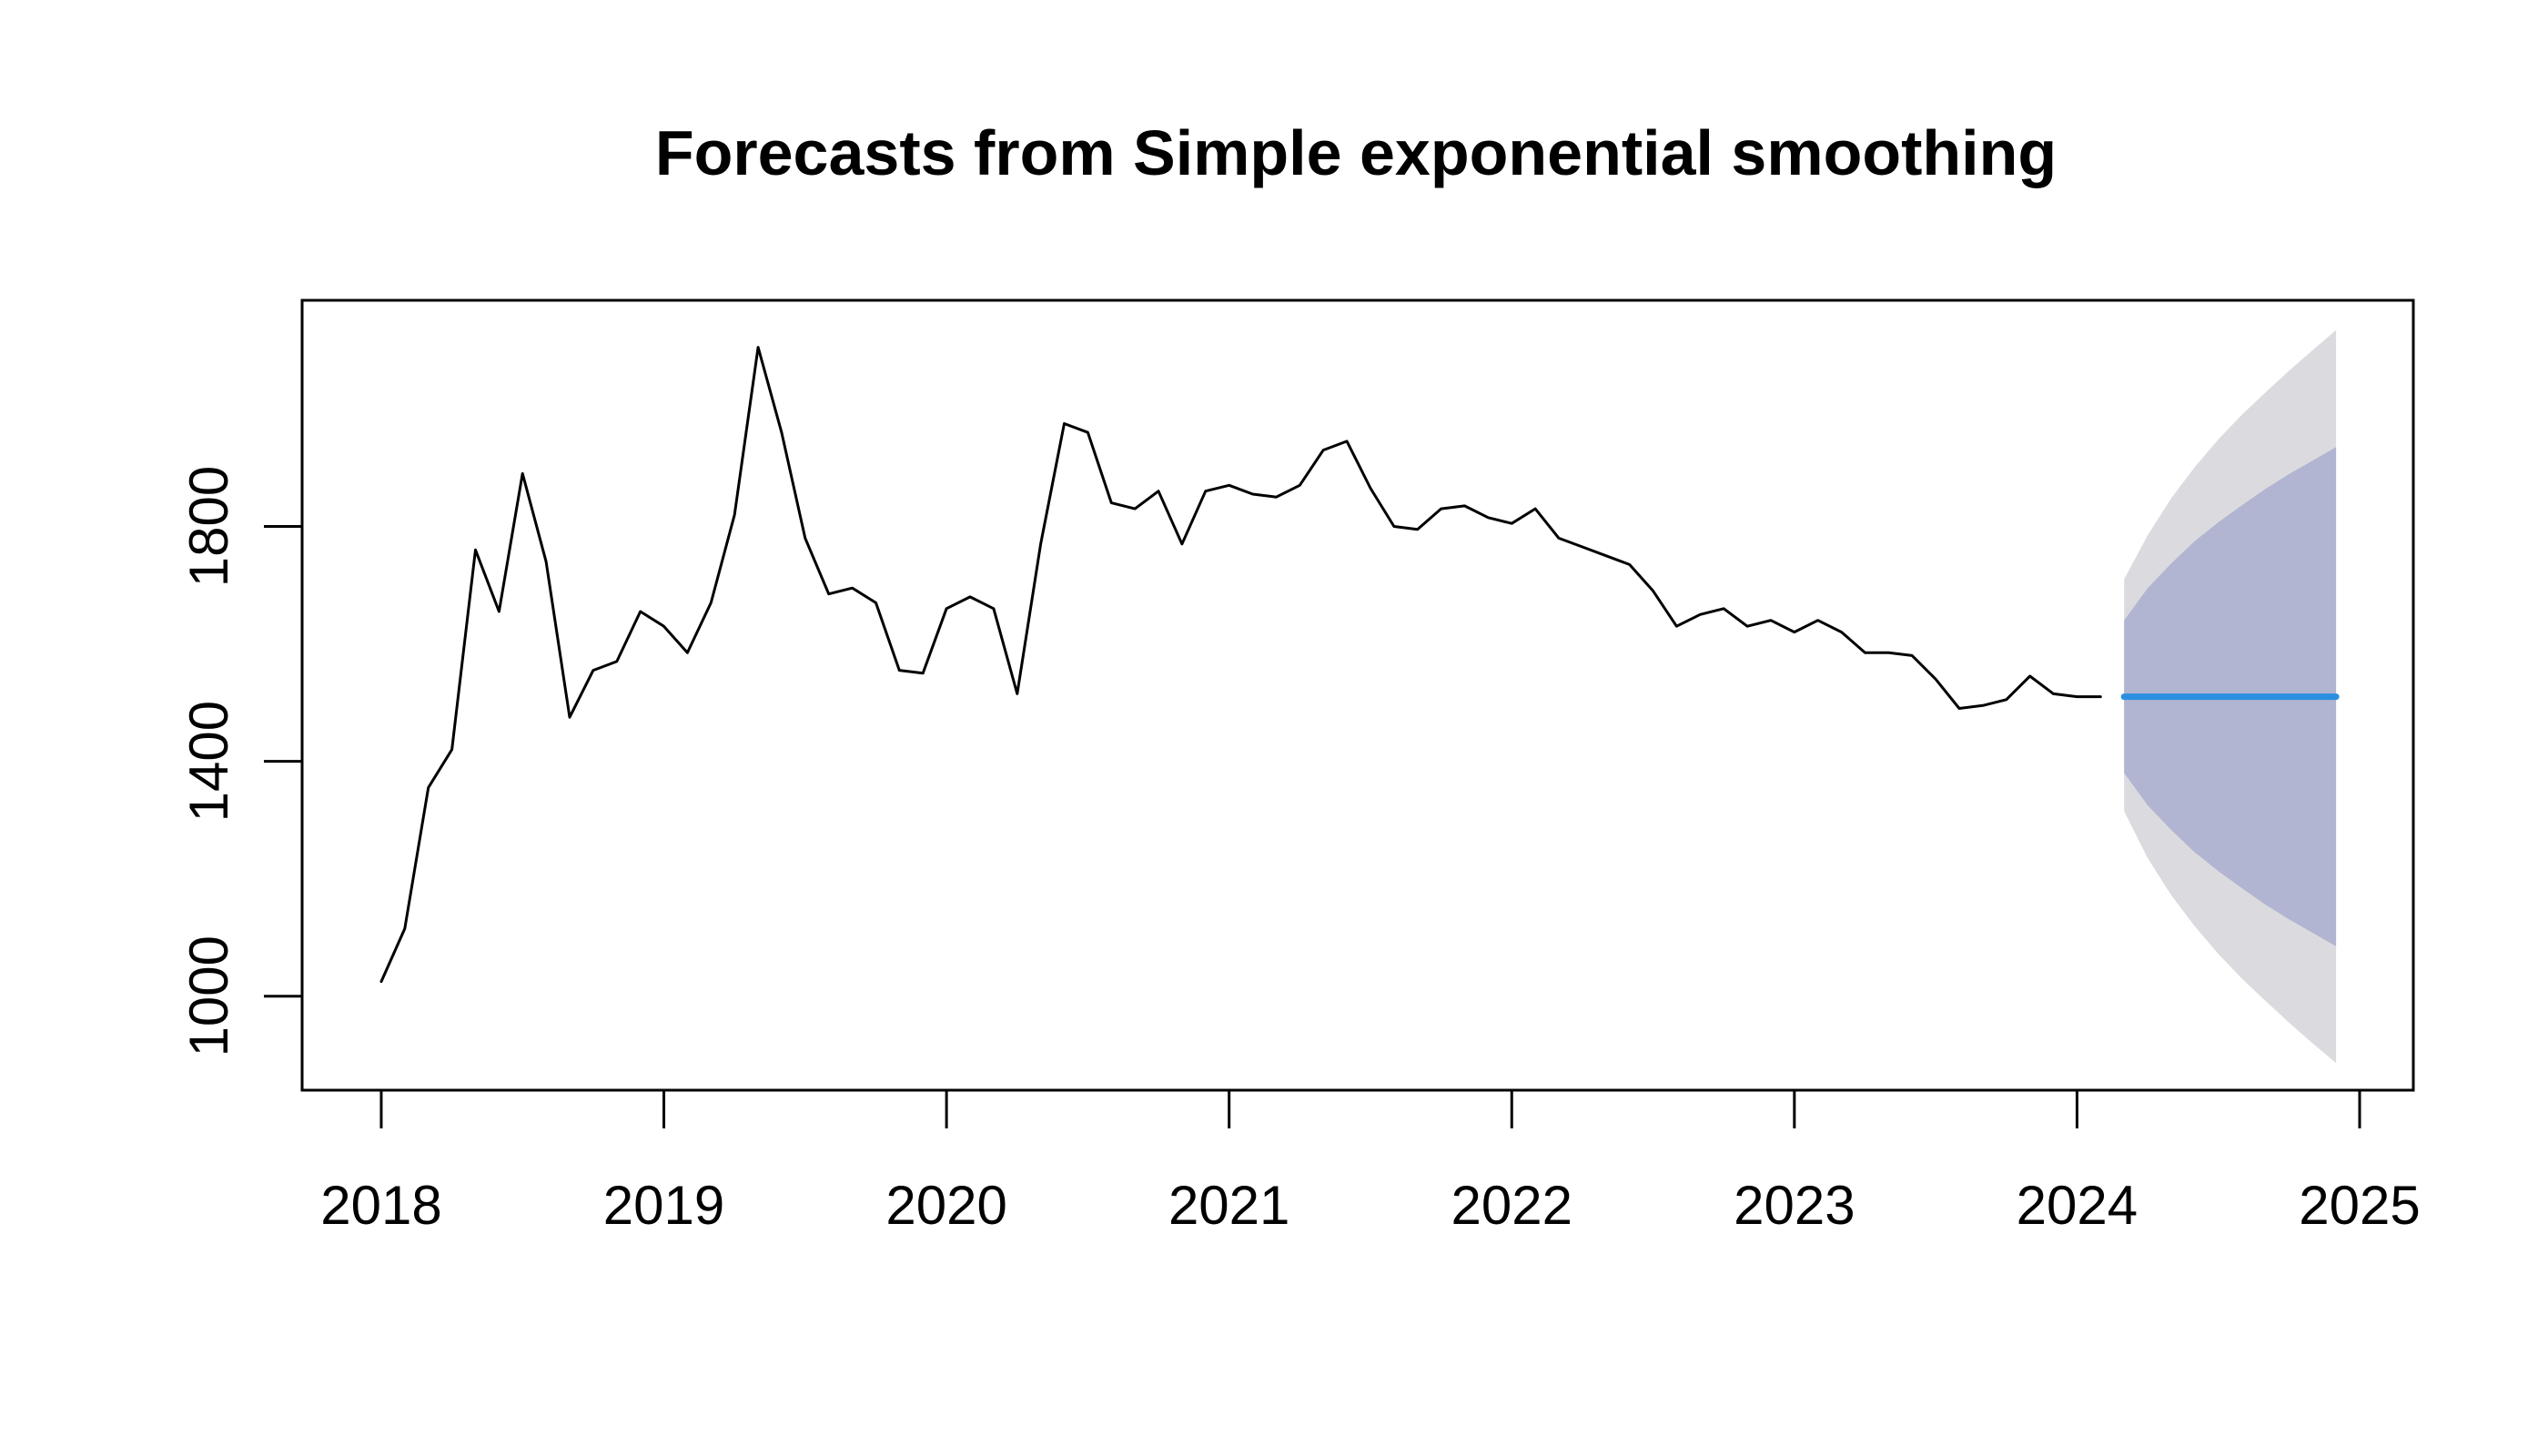  Describe the element at coordinates (241, 762) in the screenshot. I see `y-axis: 1000 1400 1800` at that location.